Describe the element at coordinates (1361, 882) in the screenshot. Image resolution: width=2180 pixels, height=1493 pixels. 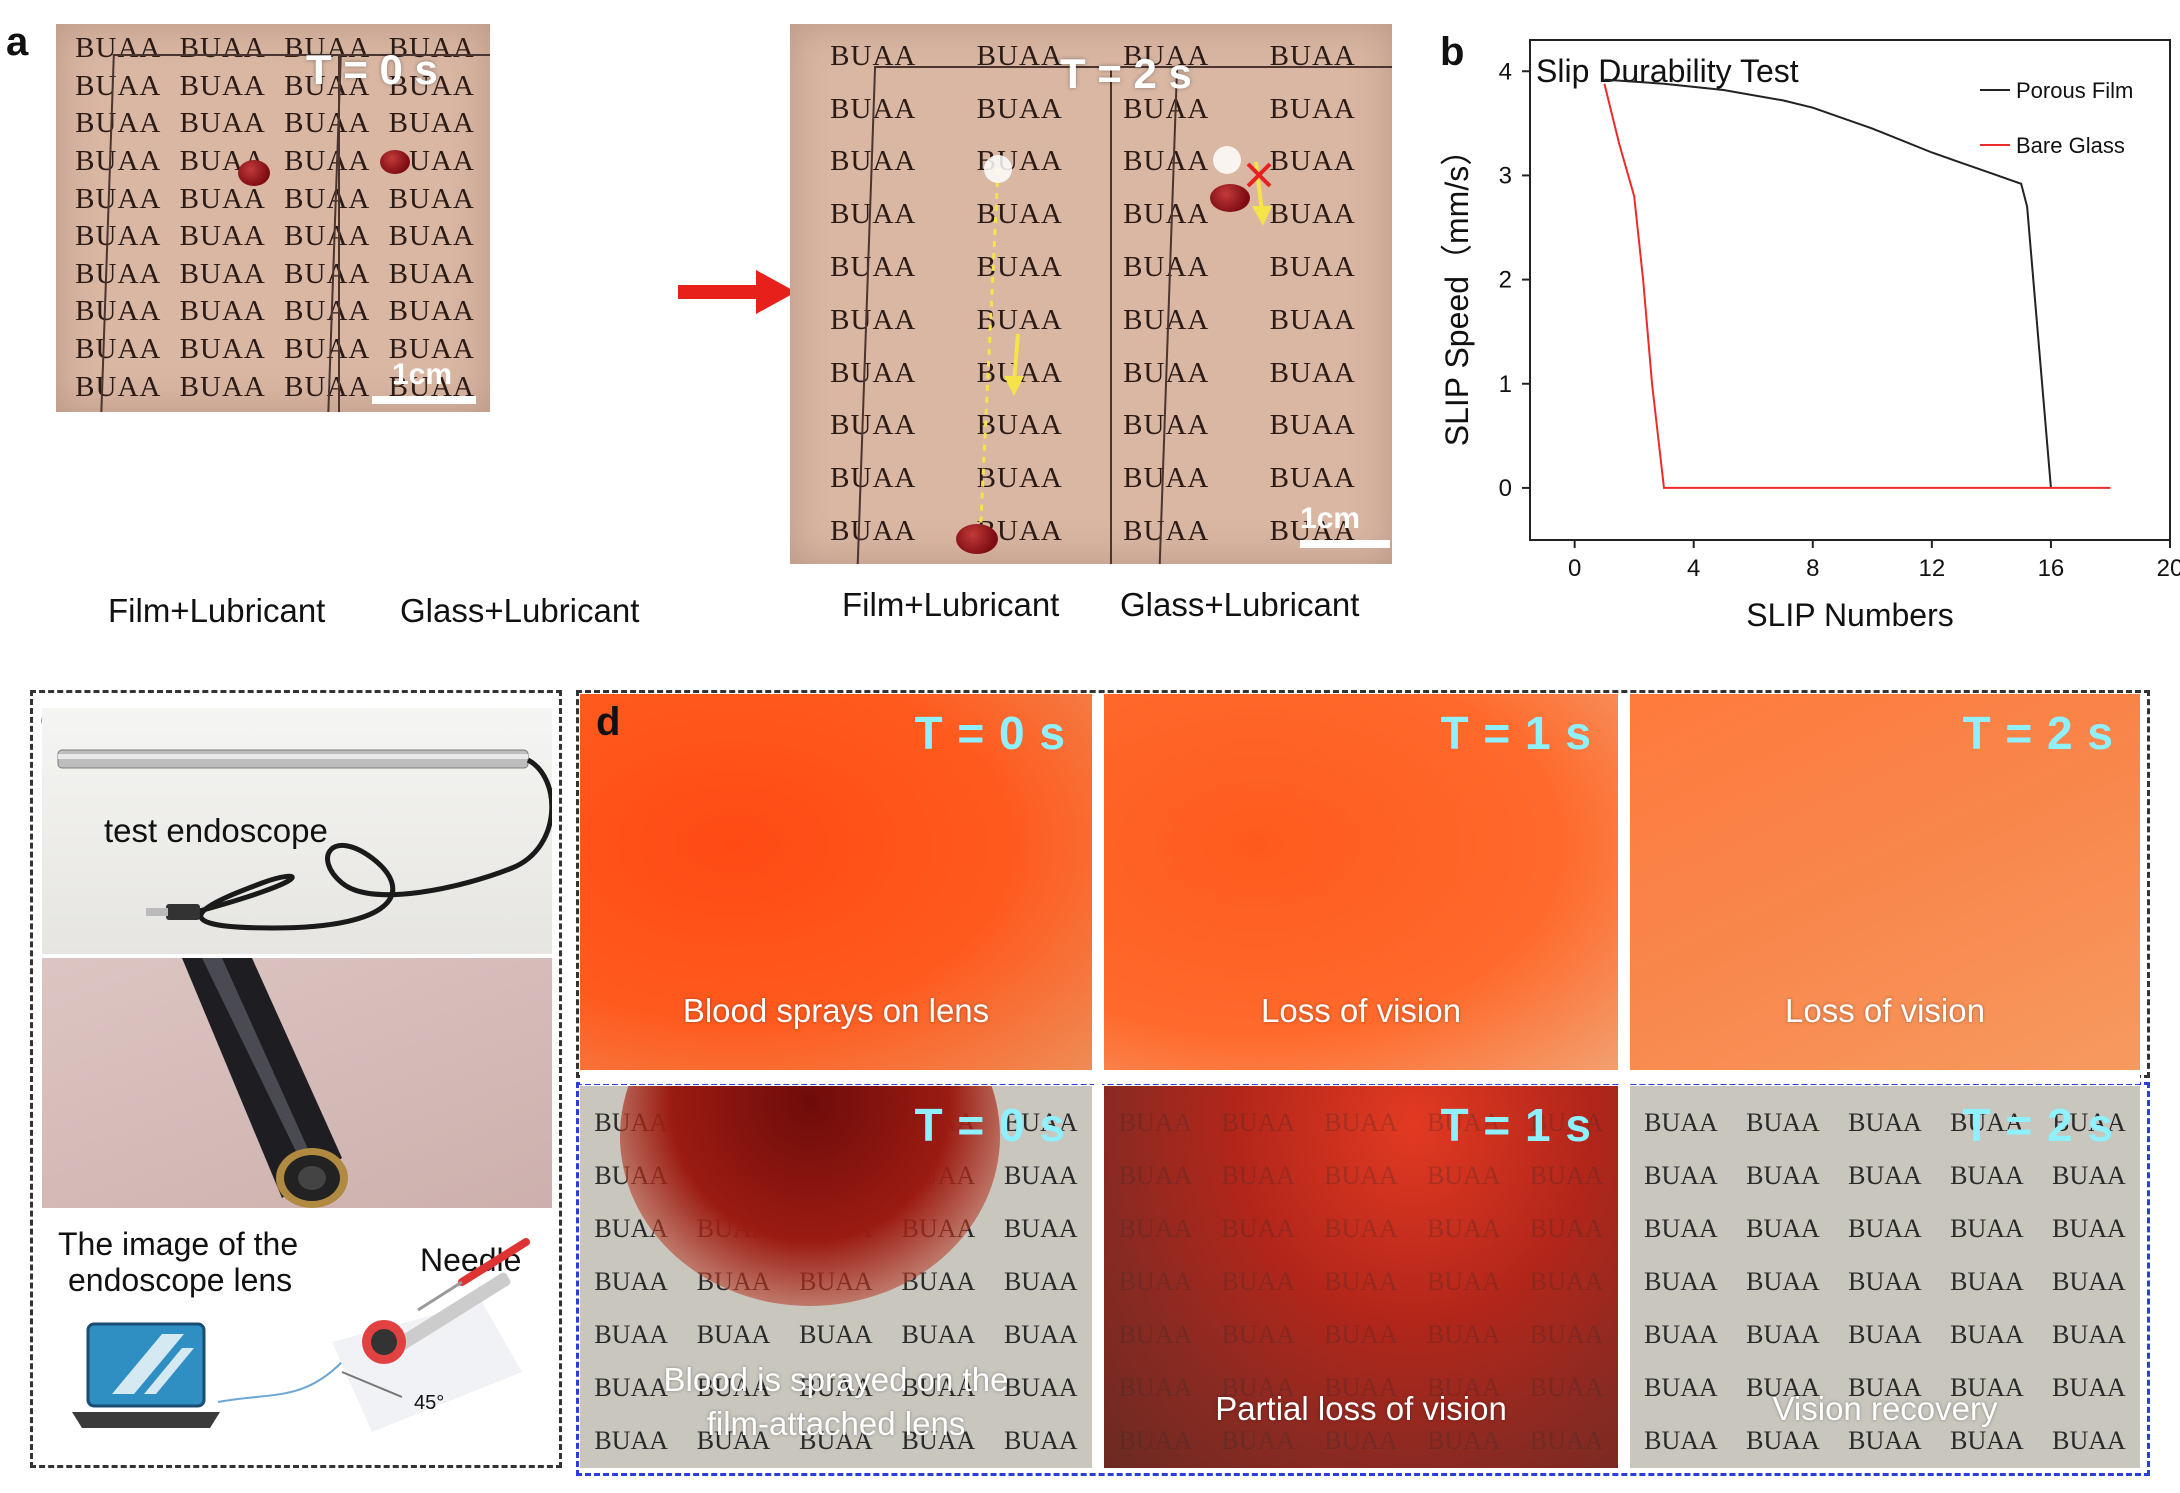
I see `lens-view-bare-t1: T = 1 s Loss of vision` at that location.